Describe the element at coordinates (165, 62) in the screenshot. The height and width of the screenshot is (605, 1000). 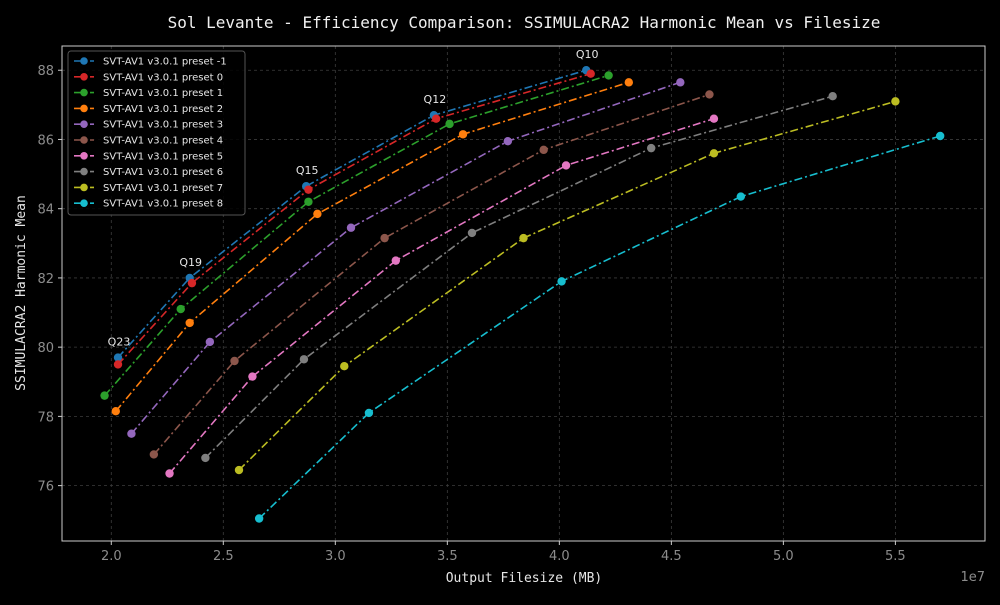
I see `legend-label: SVT-AV1 v3.0.1 preset -1` at that location.